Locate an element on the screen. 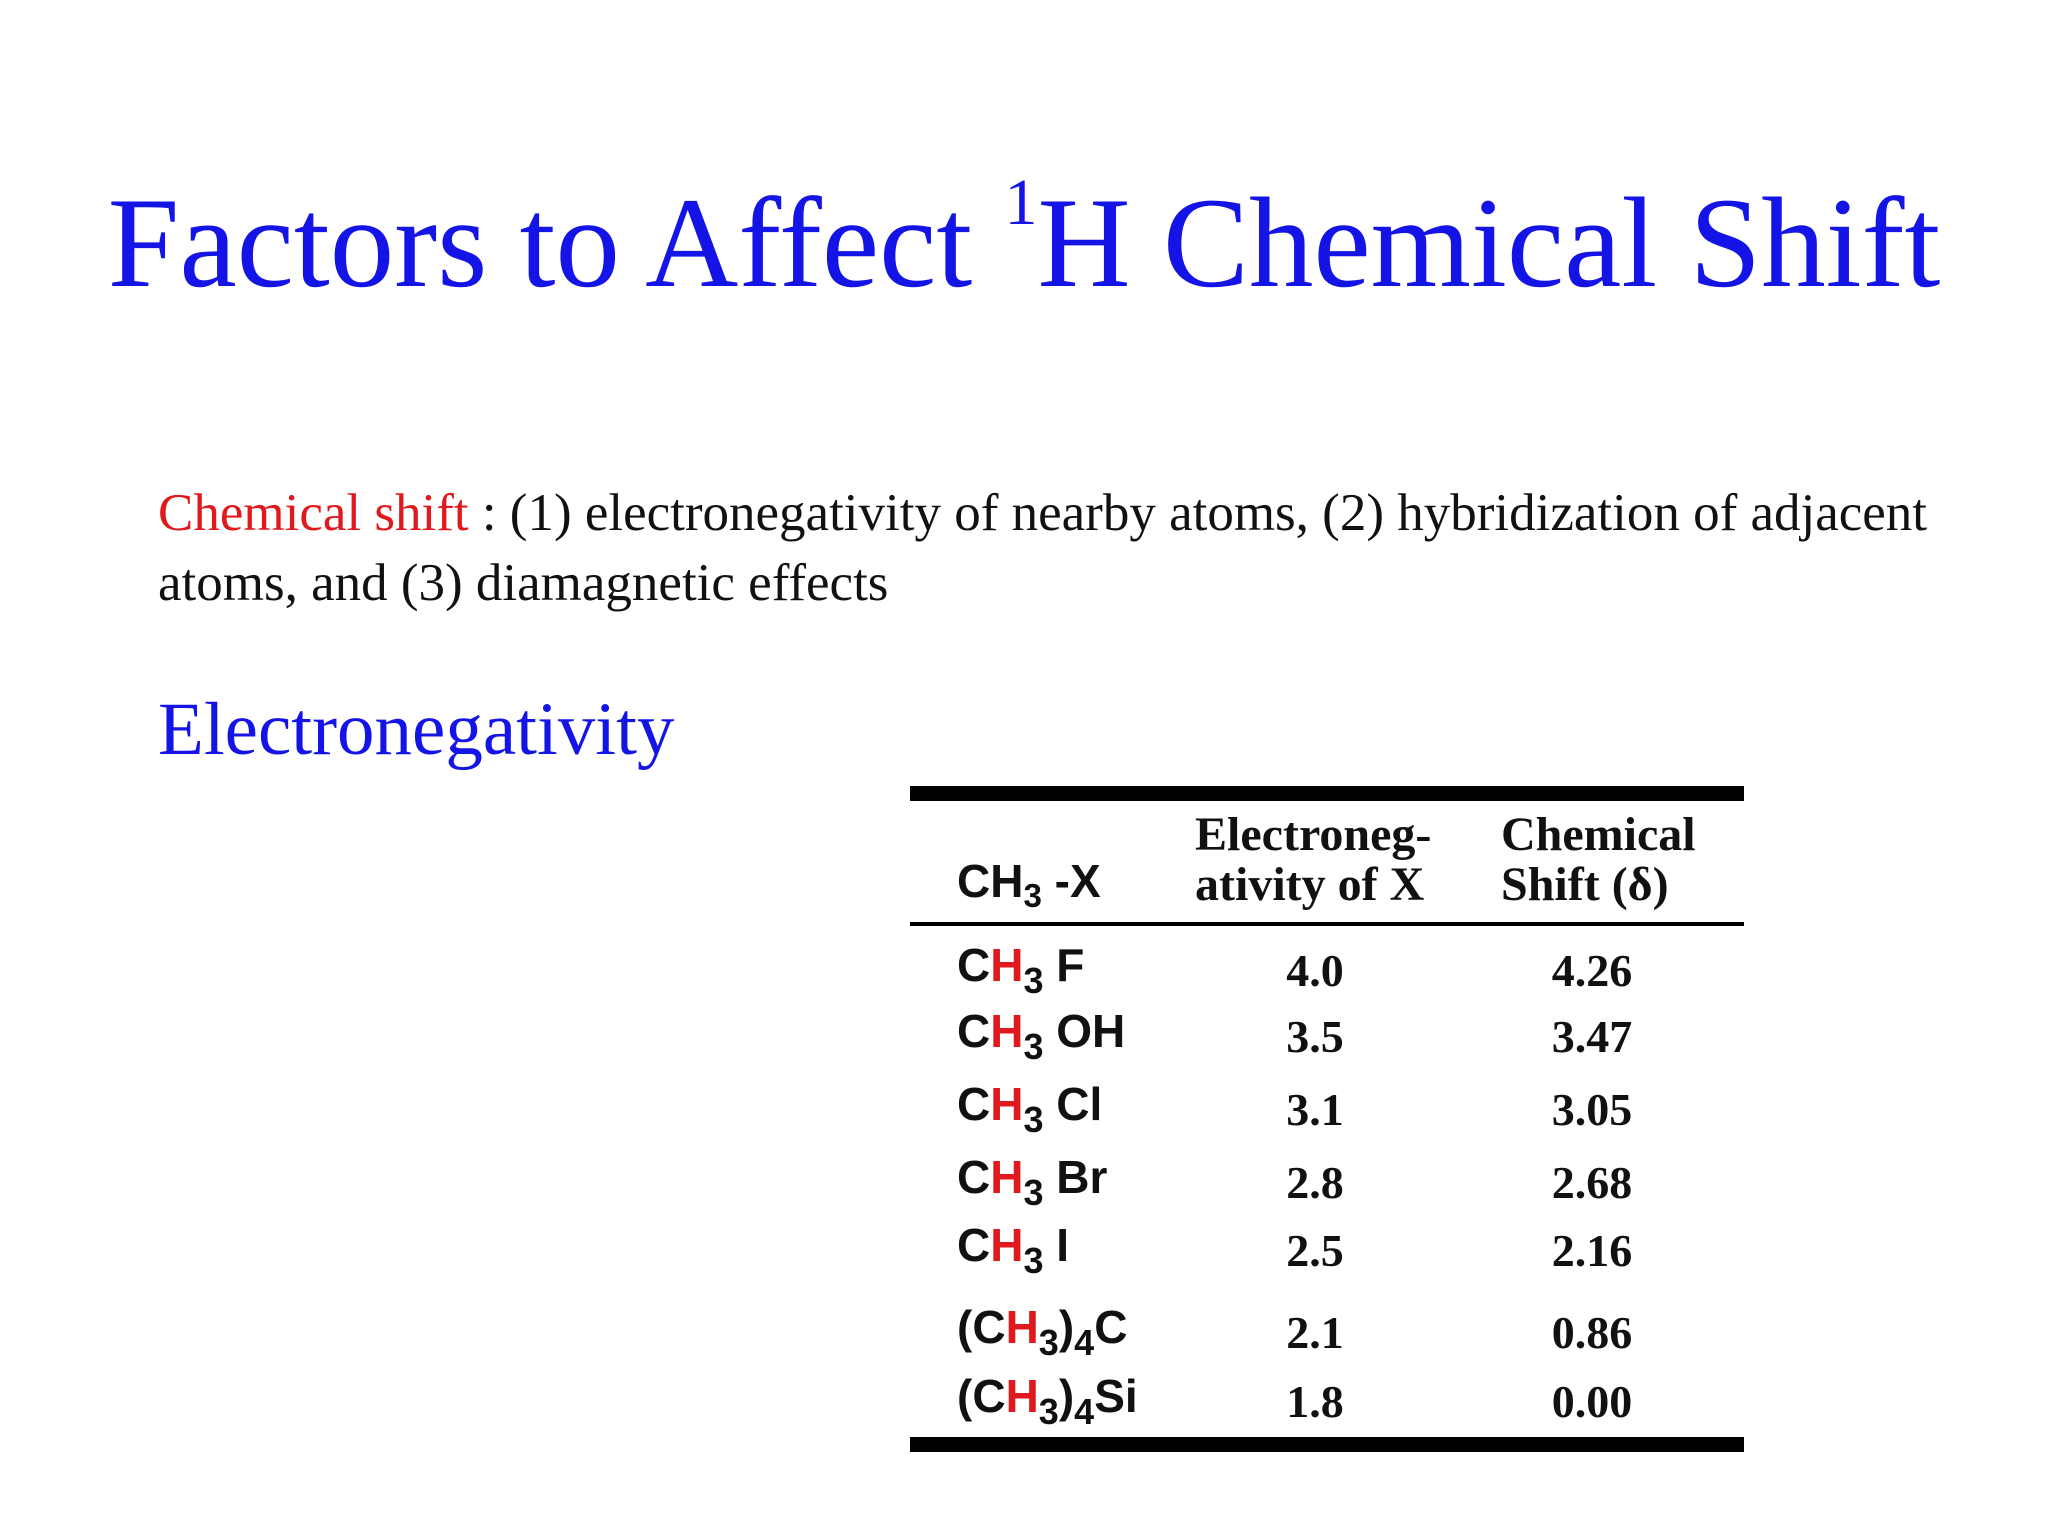  compound-cell: CH3 I is located at coordinates (1013, 1250).